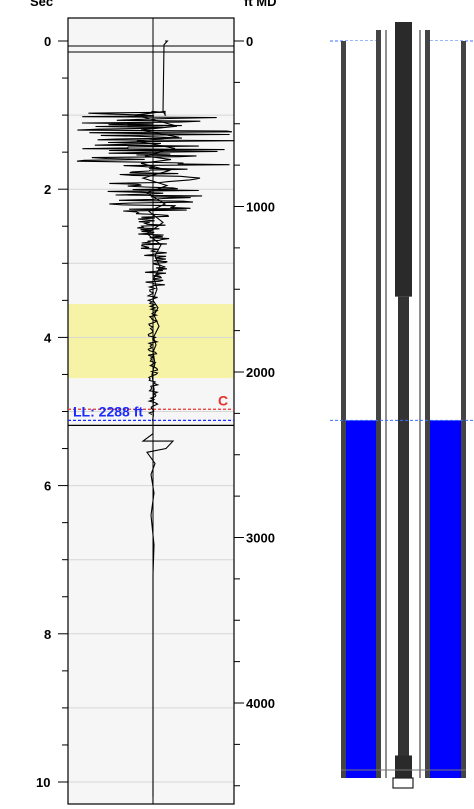 This screenshot has width=474, height=809. What do you see at coordinates (463, 409) in the screenshot?
I see `casing-right-wall` at bounding box center [463, 409].